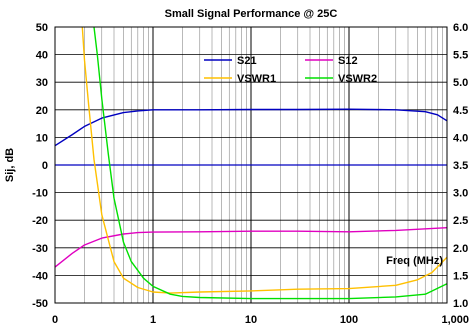 This screenshot has height=334, width=474. I want to click on y-tick-label: 10, so click(42, 138).